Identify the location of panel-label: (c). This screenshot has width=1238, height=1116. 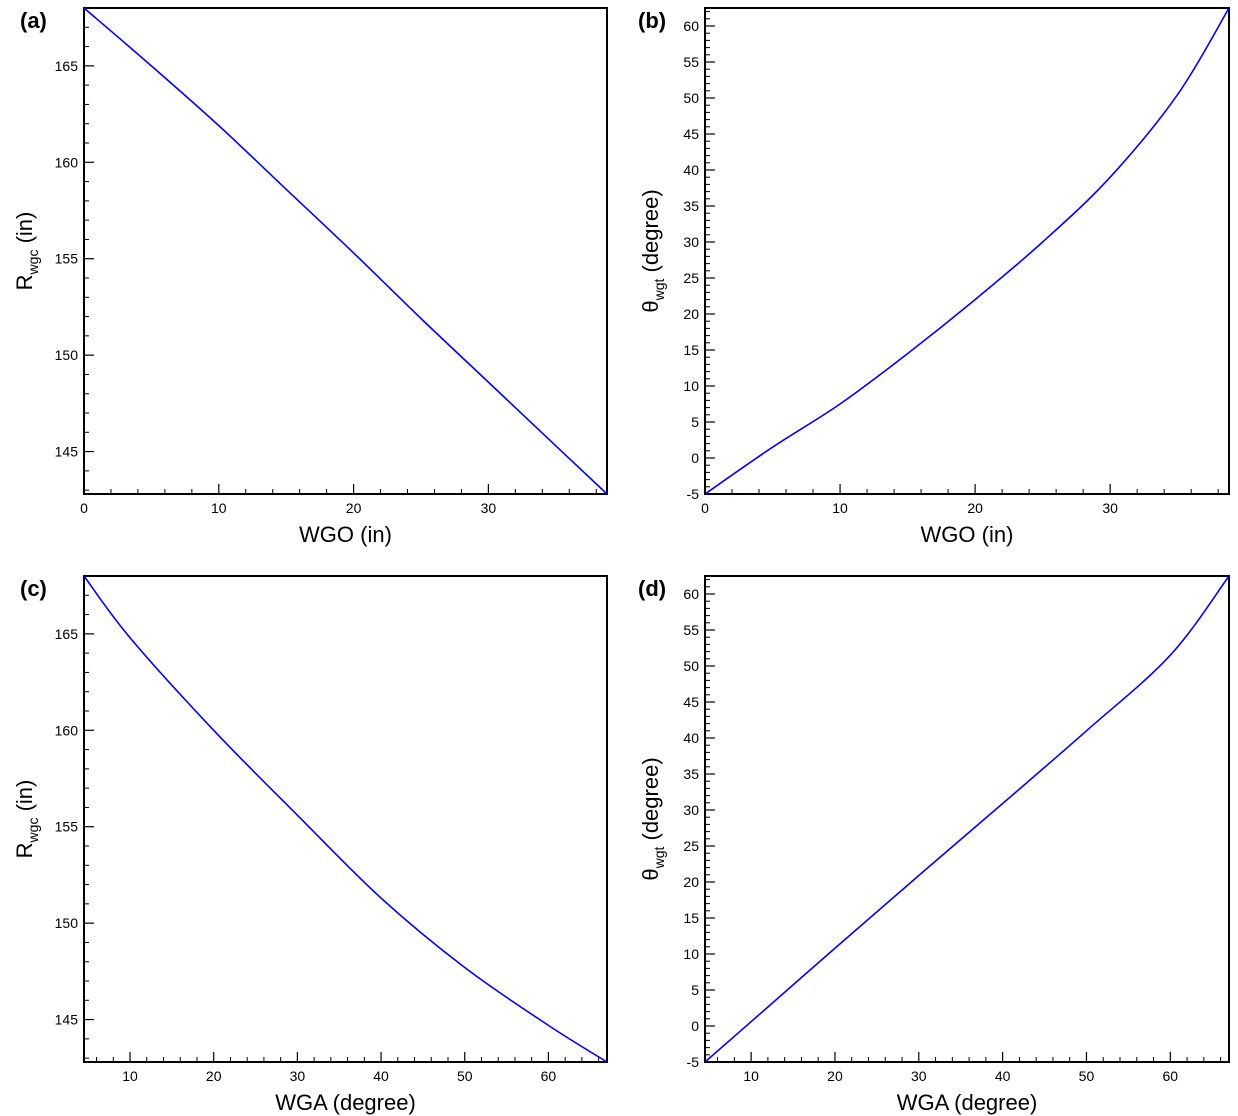
(33, 588).